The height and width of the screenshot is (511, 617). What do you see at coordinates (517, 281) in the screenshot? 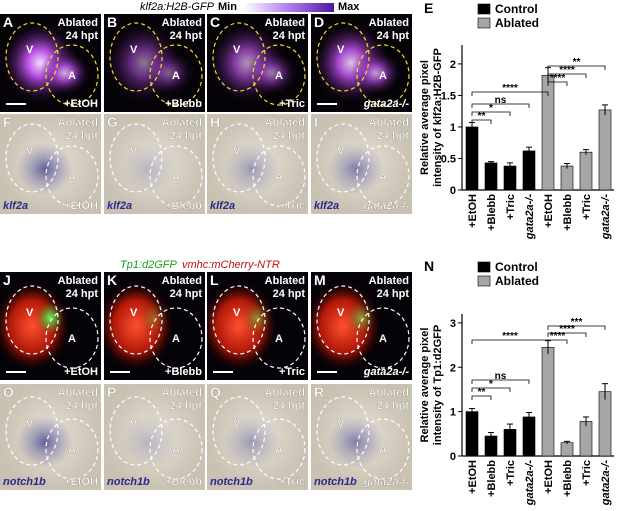
I see `legend-label: Ablated` at bounding box center [517, 281].